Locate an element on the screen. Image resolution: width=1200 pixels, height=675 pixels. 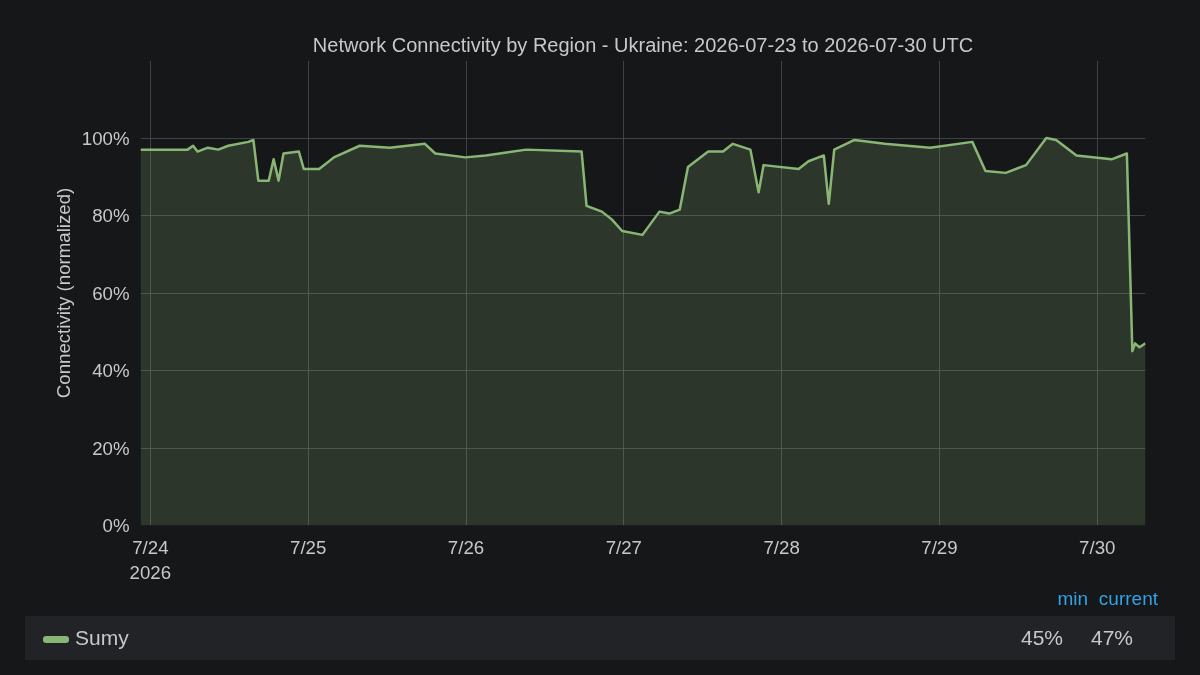
x-tick-label: 7/28 is located at coordinates (781, 547).